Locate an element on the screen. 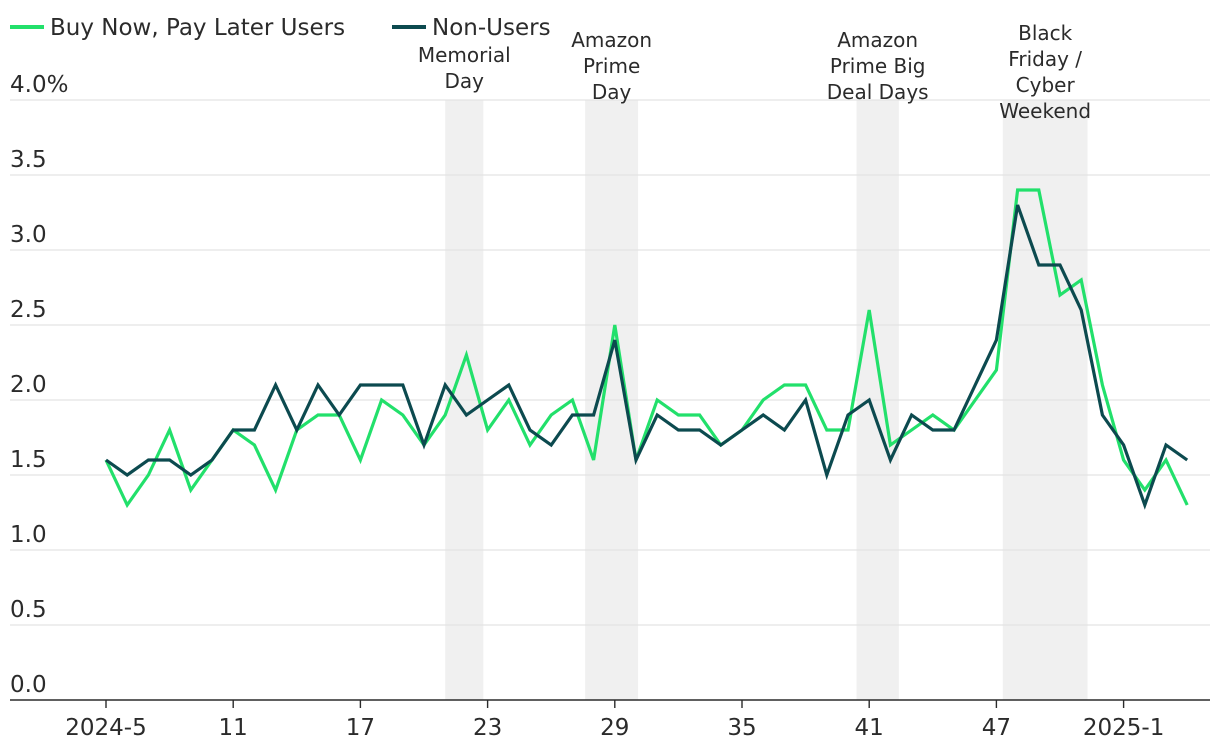  event-label-line: Prime is located at coordinates (611, 66).